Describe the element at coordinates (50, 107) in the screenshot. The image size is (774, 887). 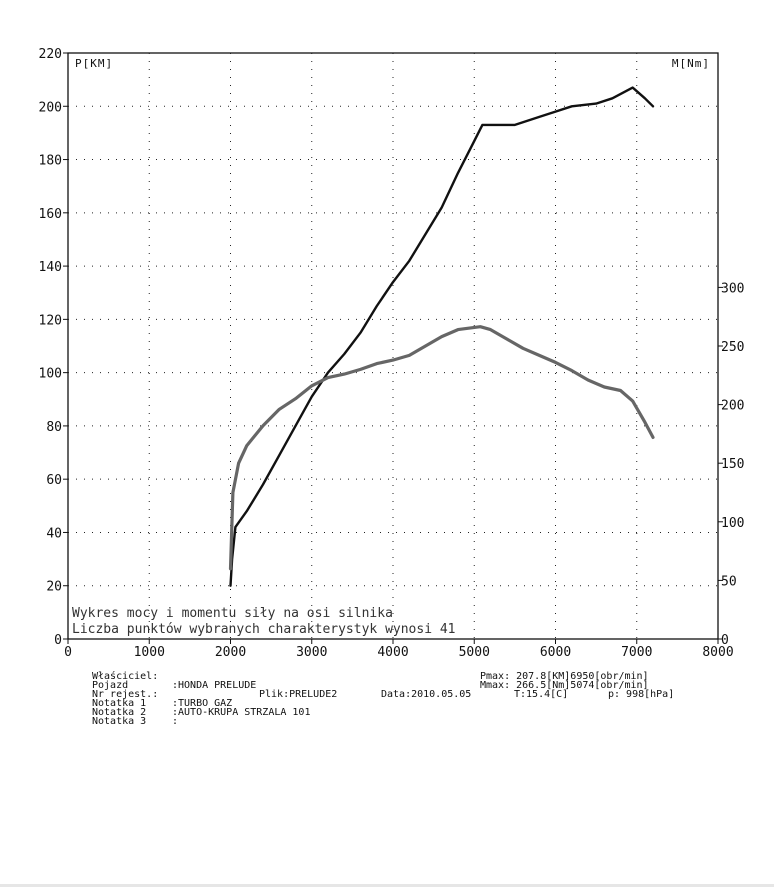
I see `left-tick-label: 200` at that location.